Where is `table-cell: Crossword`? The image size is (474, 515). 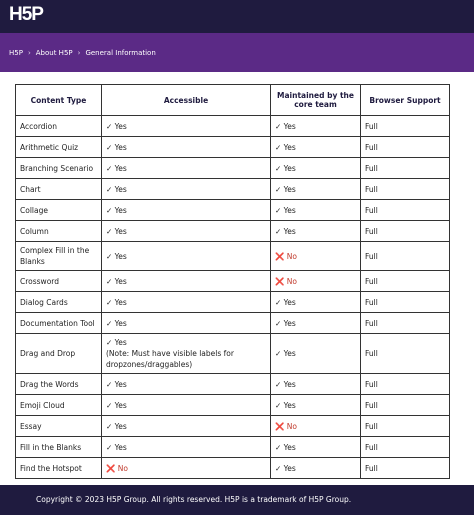
table-cell: Crossword is located at coordinates (58, 281).